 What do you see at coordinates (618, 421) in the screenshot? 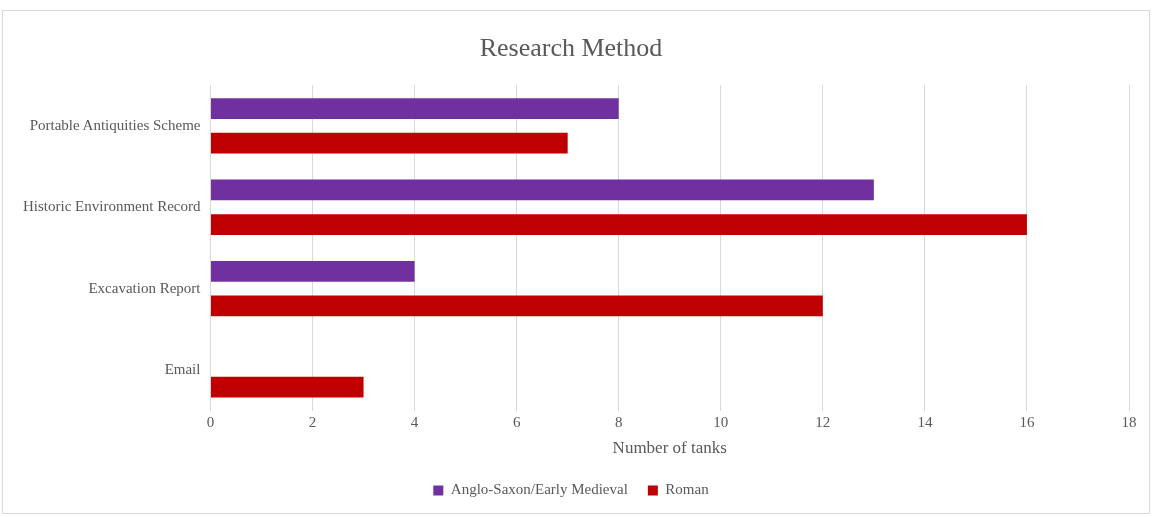
I see `x-tick-label: 8` at bounding box center [618, 421].